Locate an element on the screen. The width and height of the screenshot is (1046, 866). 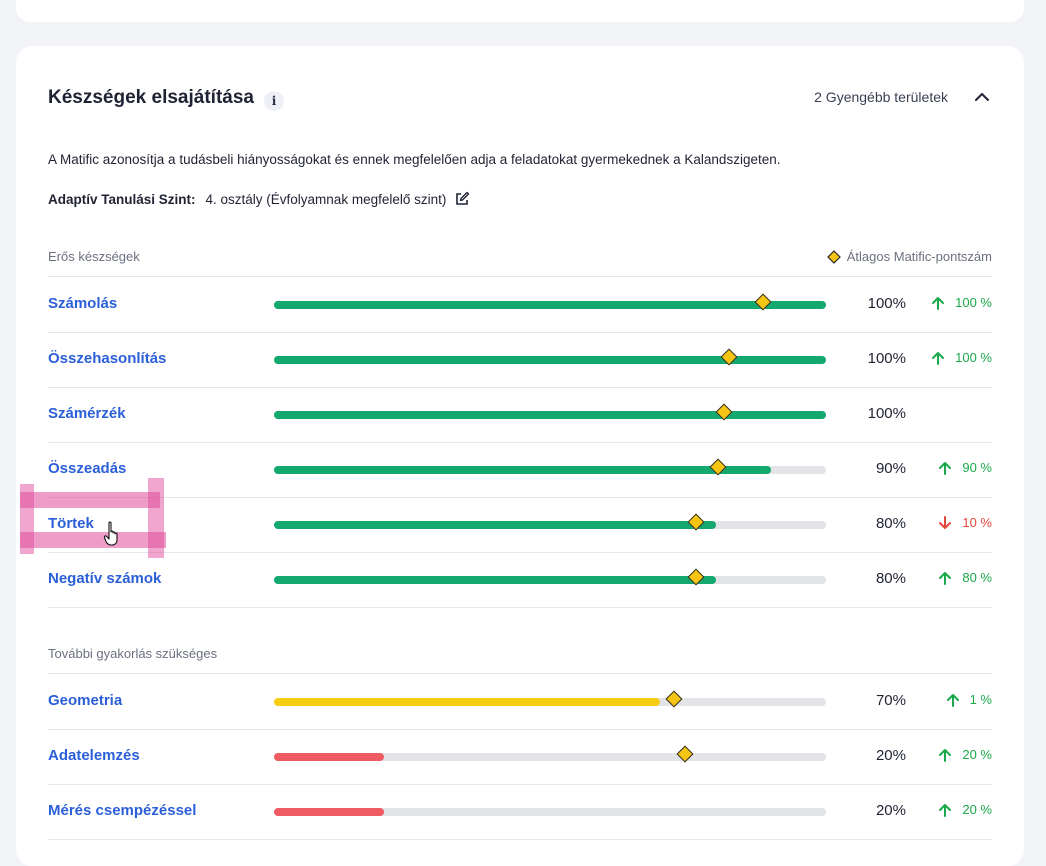
skill-row: Geometria 70% 1 % is located at coordinates (520, 701).